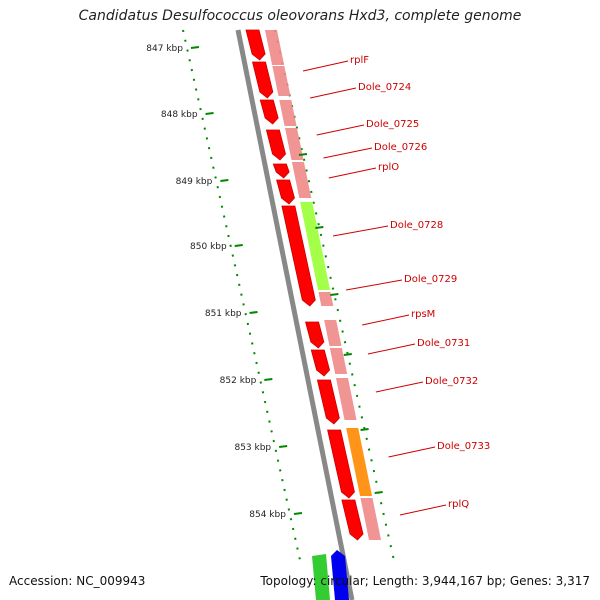 Image resolution: width=600 pixels, height=600 pixels. Describe the element at coordinates (359, 60) in the screenshot. I see `gene-label: rplF` at that location.